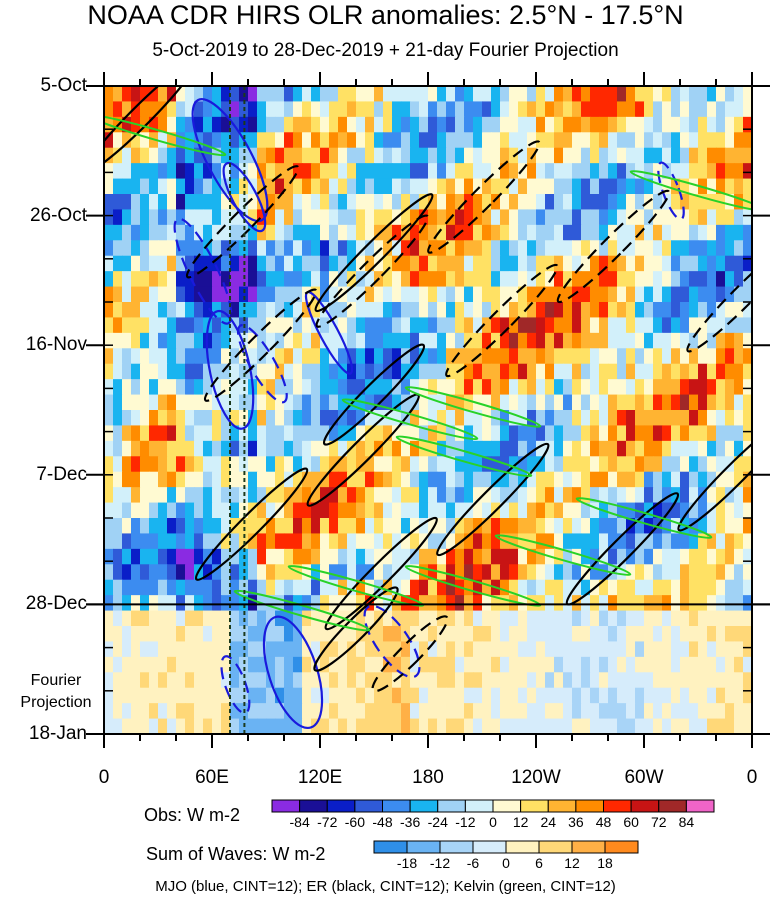 The image size is (771, 900). Describe the element at coordinates (61, 474) in the screenshot. I see `y-tick-label: 7-Dec` at that location.